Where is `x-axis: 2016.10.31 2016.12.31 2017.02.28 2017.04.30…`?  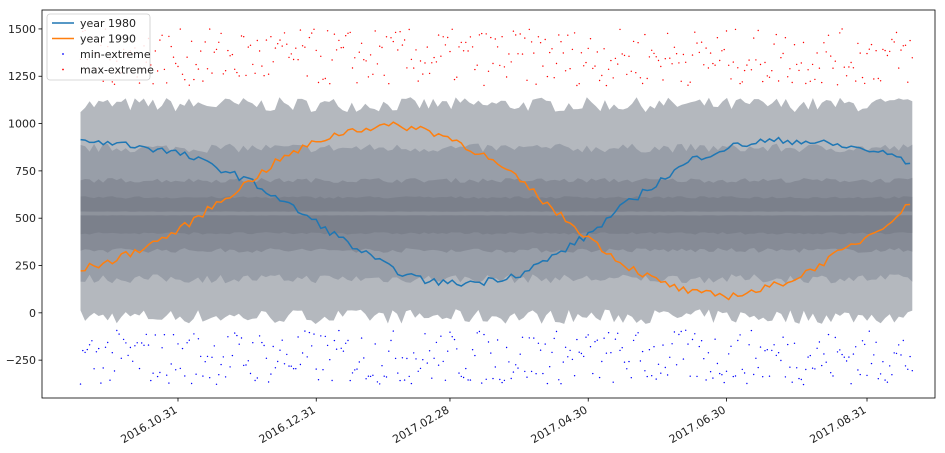 x-axis: 2016.10.31 2016.12.31 2017.02.28 2017.04.30… is located at coordinates (493, 422).